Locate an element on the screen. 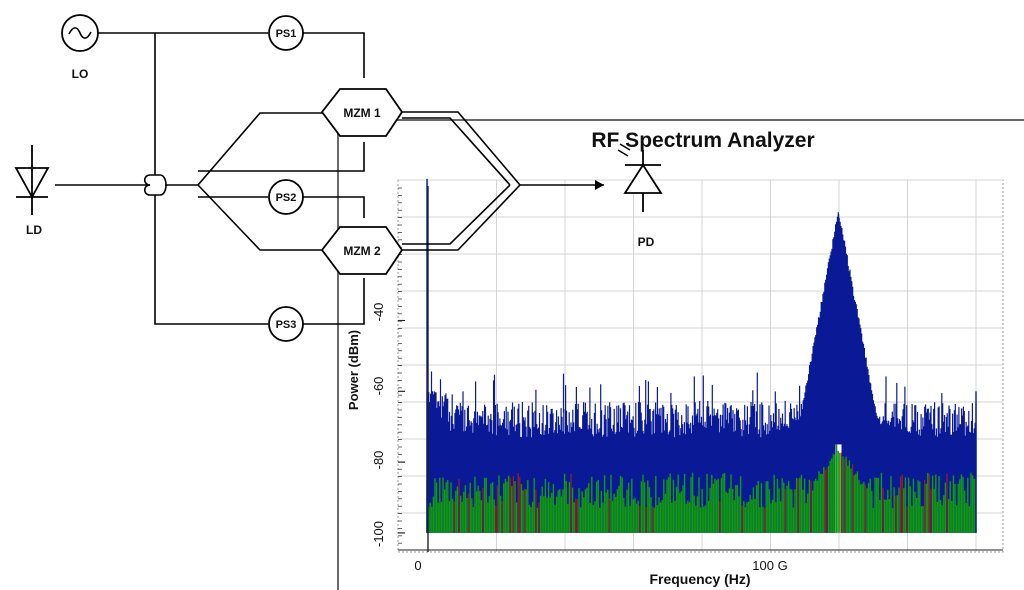 The height and width of the screenshot is (590, 1024). splitter-upper-arm is located at coordinates (261, 149).